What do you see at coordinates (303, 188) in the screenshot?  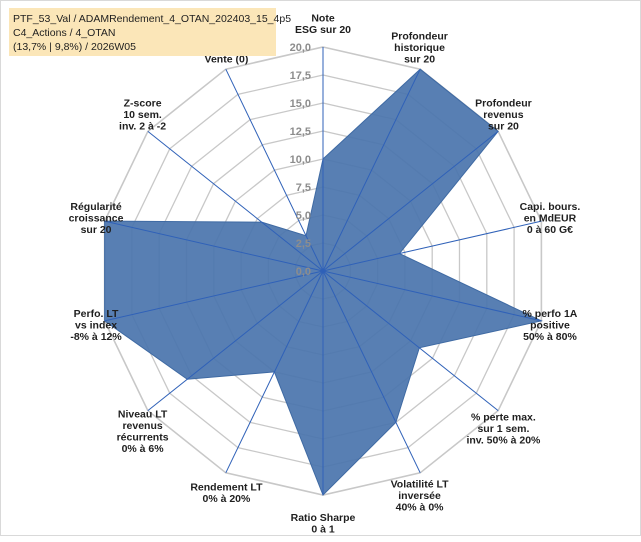 I see `radar-tick-label: 7,5` at bounding box center [303, 188].